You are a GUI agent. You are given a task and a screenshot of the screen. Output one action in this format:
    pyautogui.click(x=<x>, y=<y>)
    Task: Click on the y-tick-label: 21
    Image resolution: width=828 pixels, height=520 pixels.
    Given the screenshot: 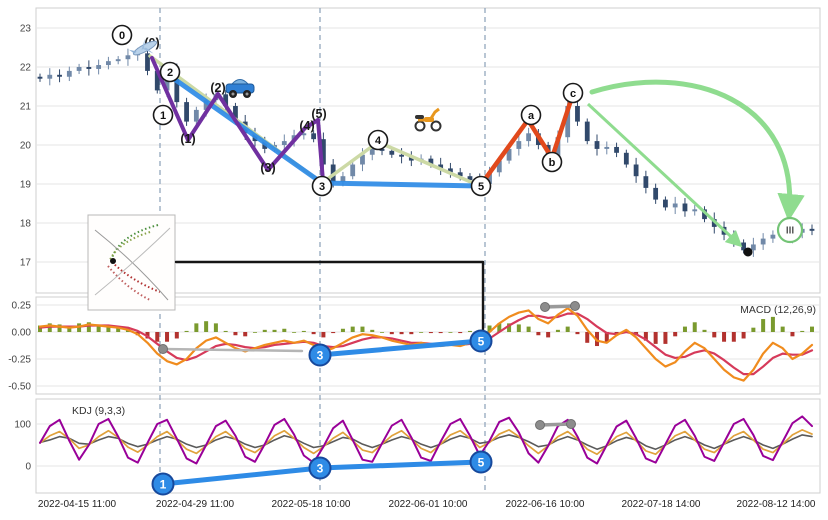 What is the action you would take?
    pyautogui.click(x=26, y=107)
    